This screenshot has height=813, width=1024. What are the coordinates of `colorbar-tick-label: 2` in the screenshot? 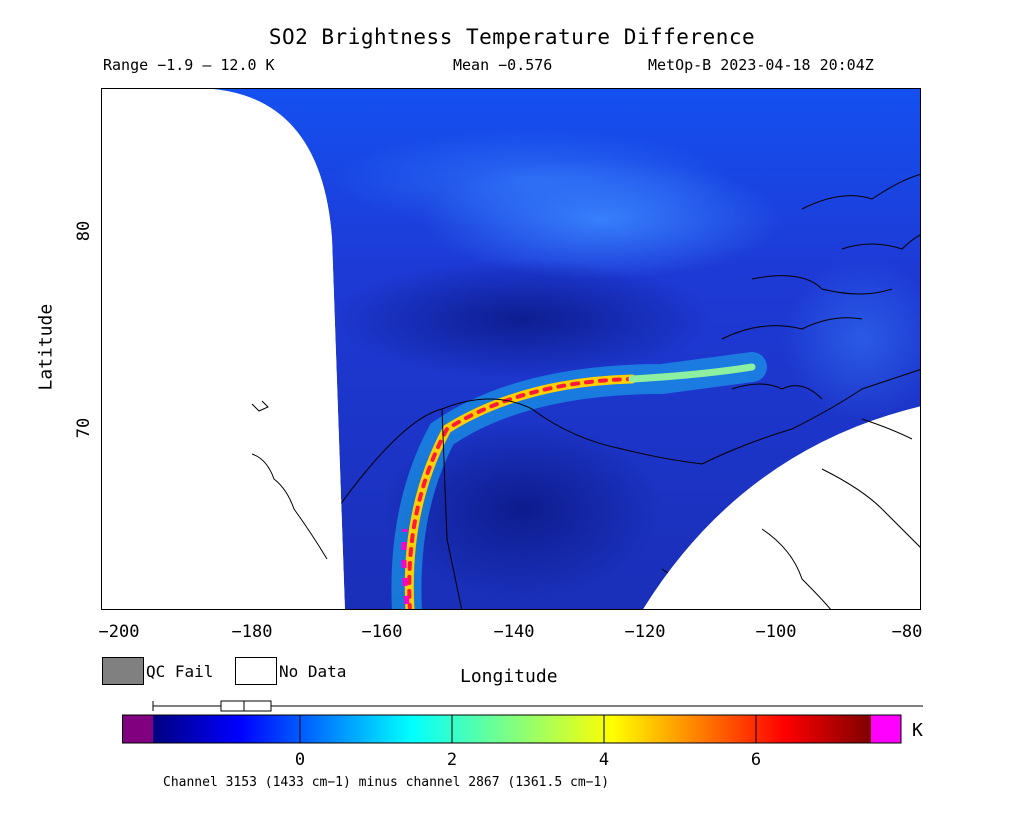 It's located at (452, 760).